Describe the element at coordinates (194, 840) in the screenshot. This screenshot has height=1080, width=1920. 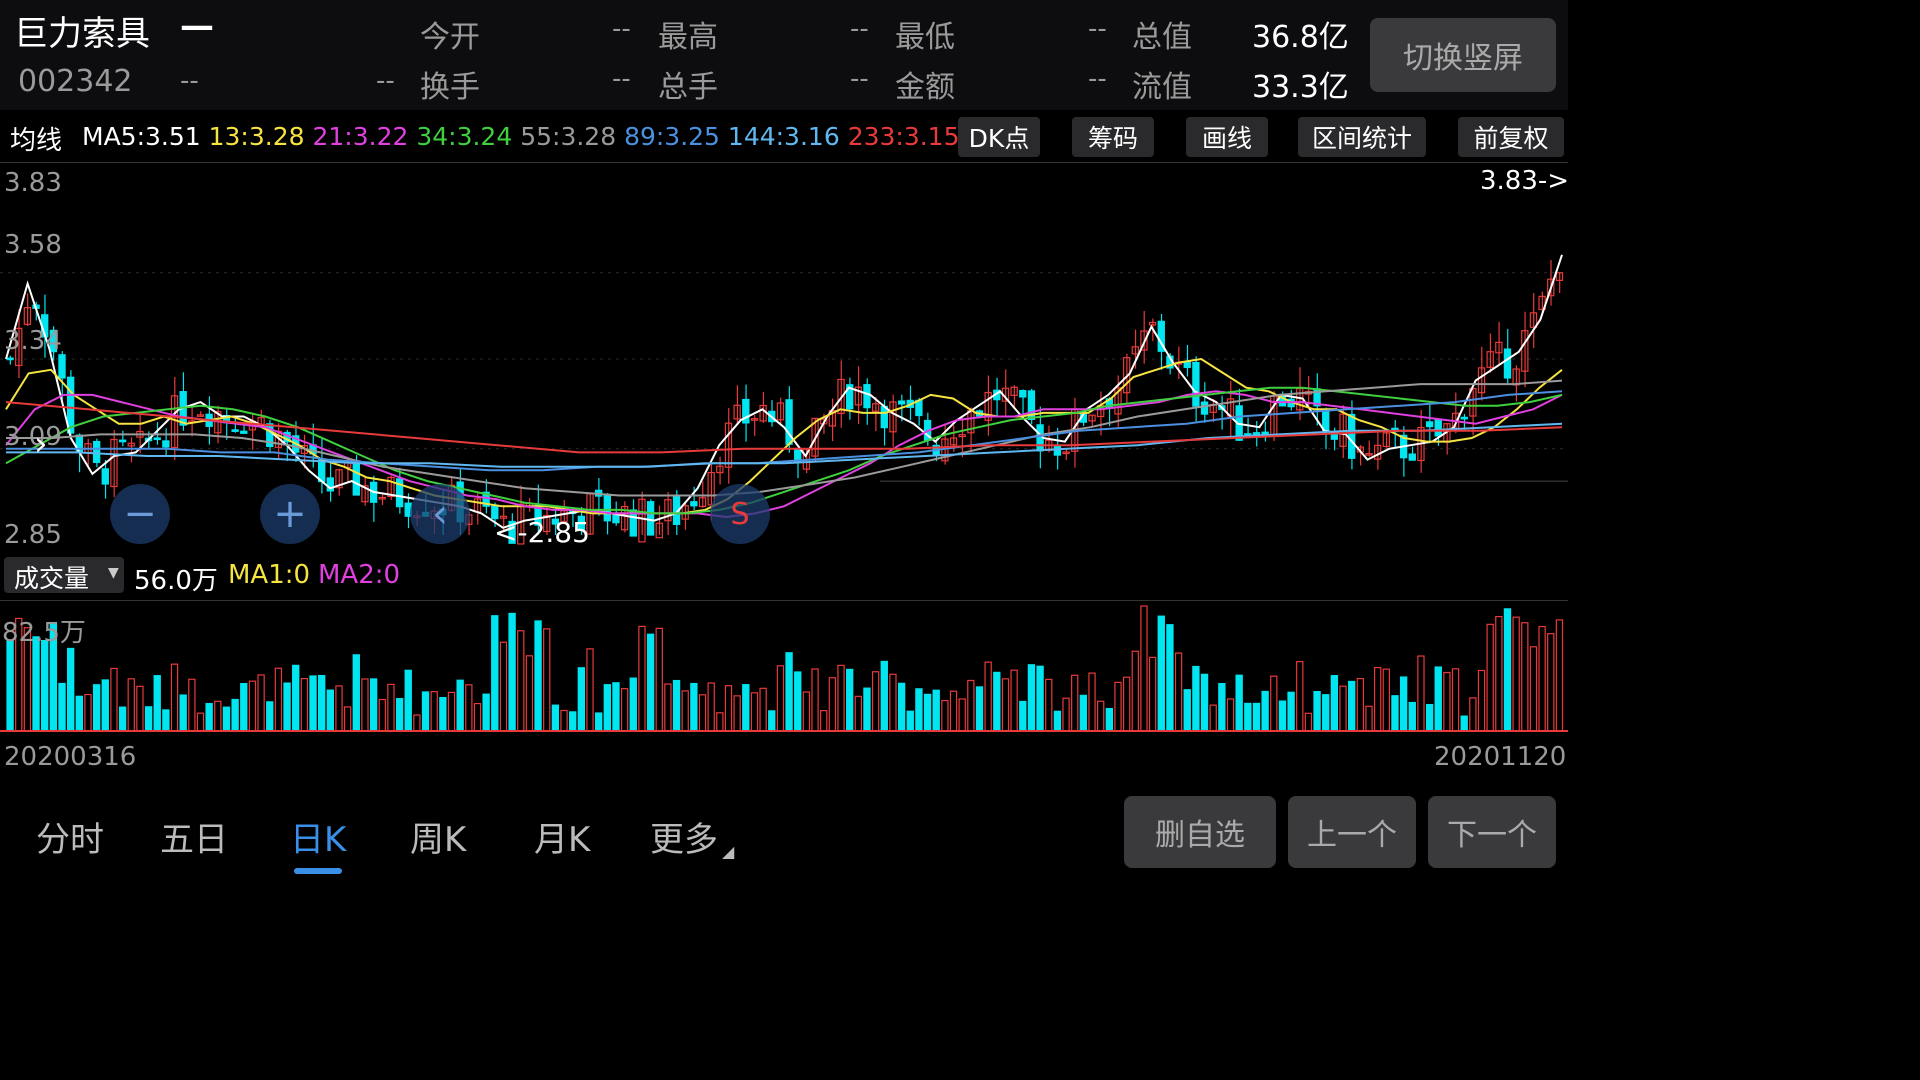
I see `tab-five-day: 五日` at that location.